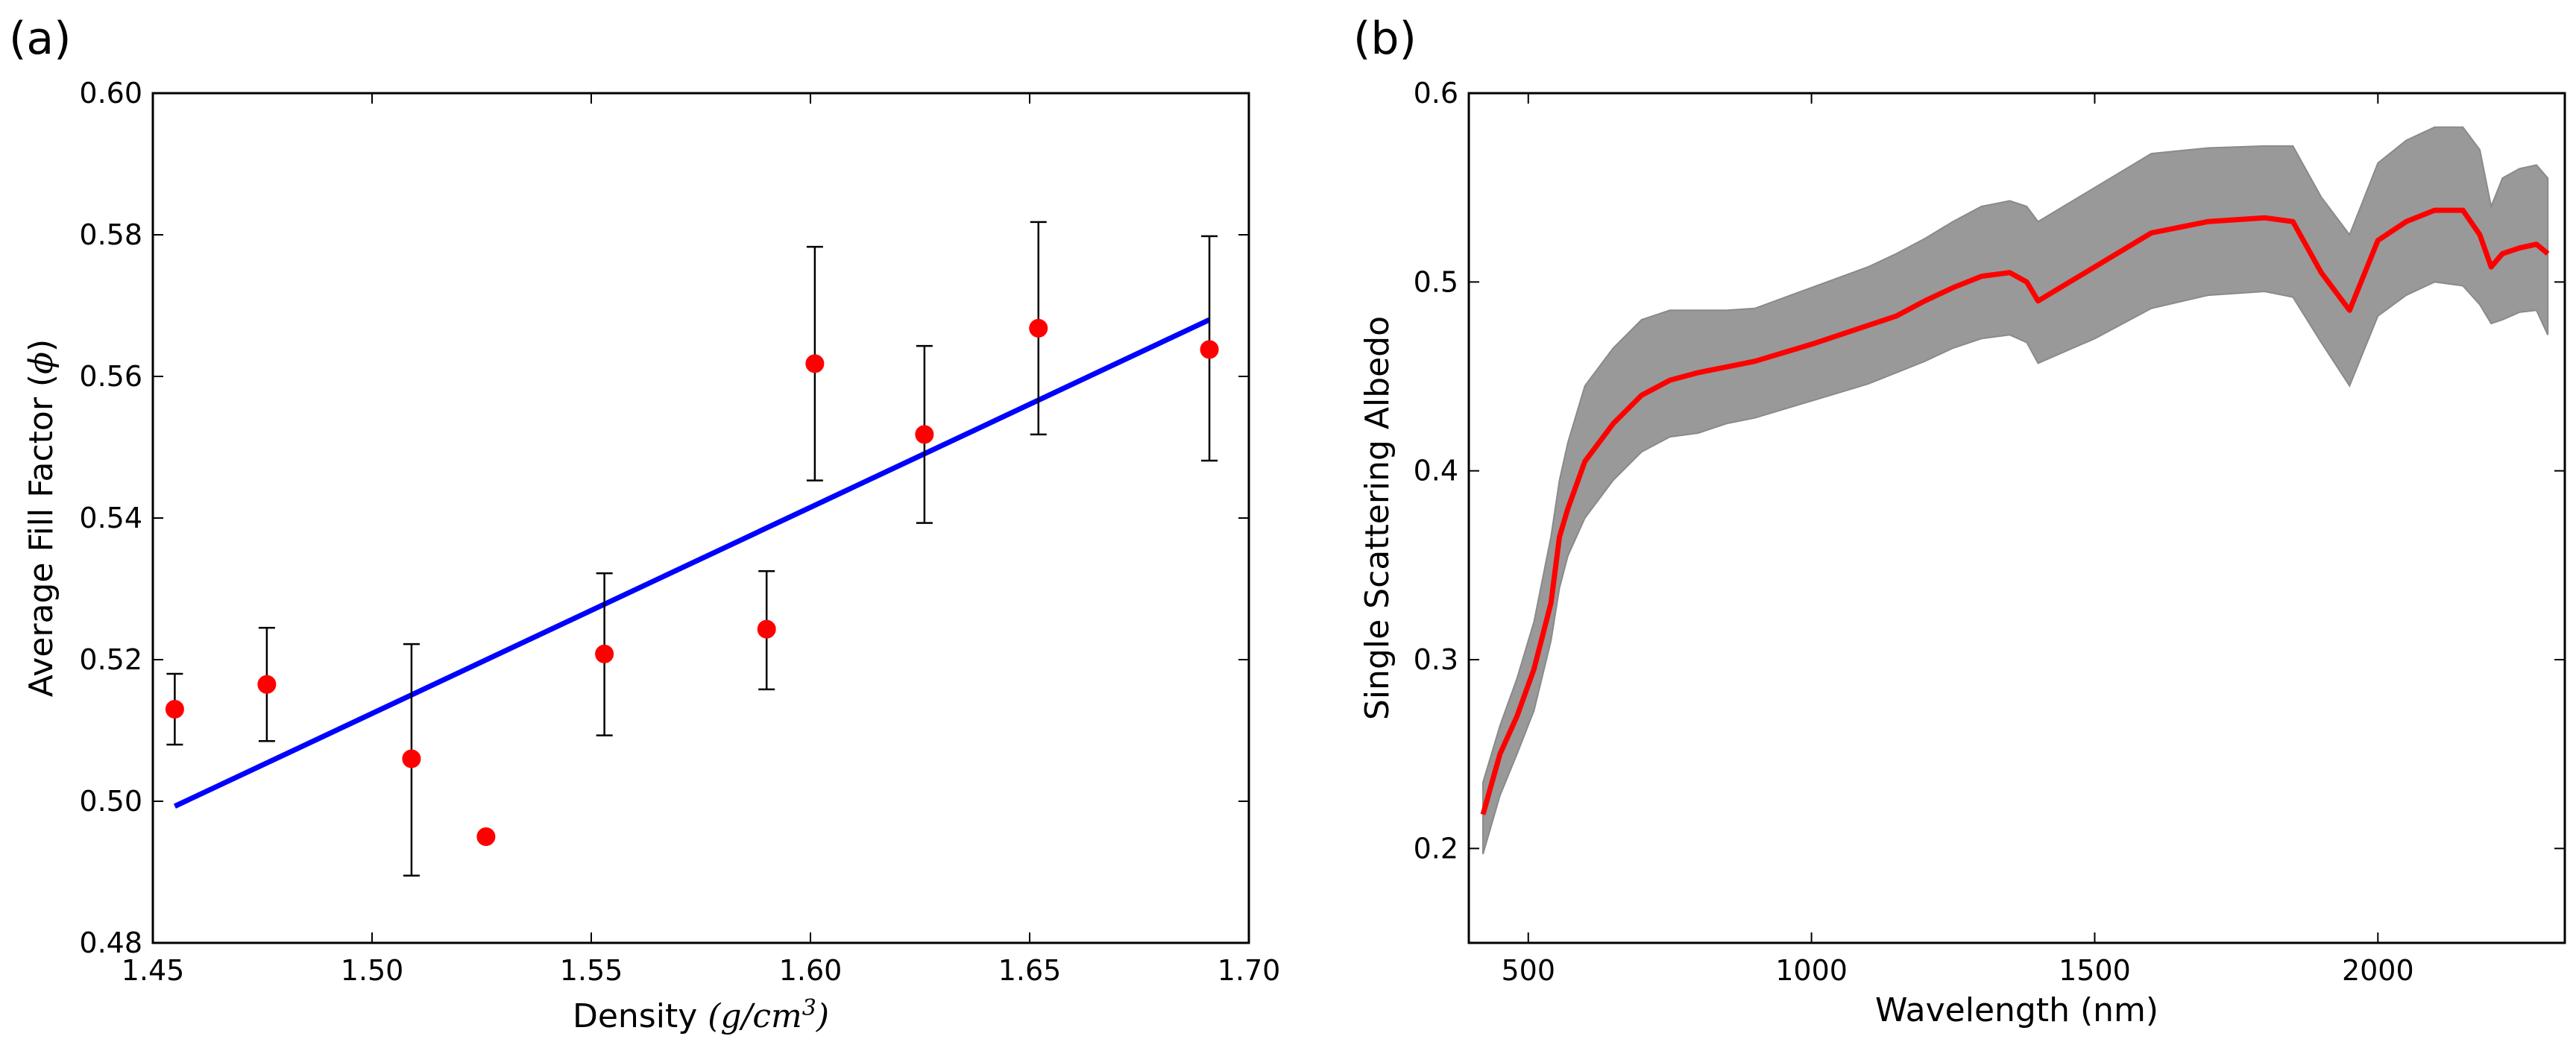  What do you see at coordinates (1385, 39) in the screenshot?
I see `panel-b-label: (b)` at bounding box center [1385, 39].